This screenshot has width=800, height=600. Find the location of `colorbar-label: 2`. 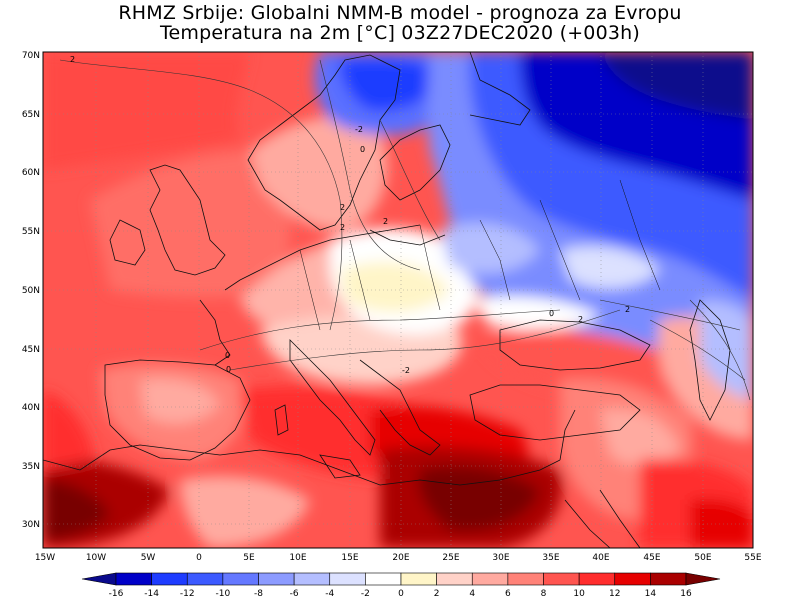

colorbar-label: 2 is located at coordinates (437, 594).